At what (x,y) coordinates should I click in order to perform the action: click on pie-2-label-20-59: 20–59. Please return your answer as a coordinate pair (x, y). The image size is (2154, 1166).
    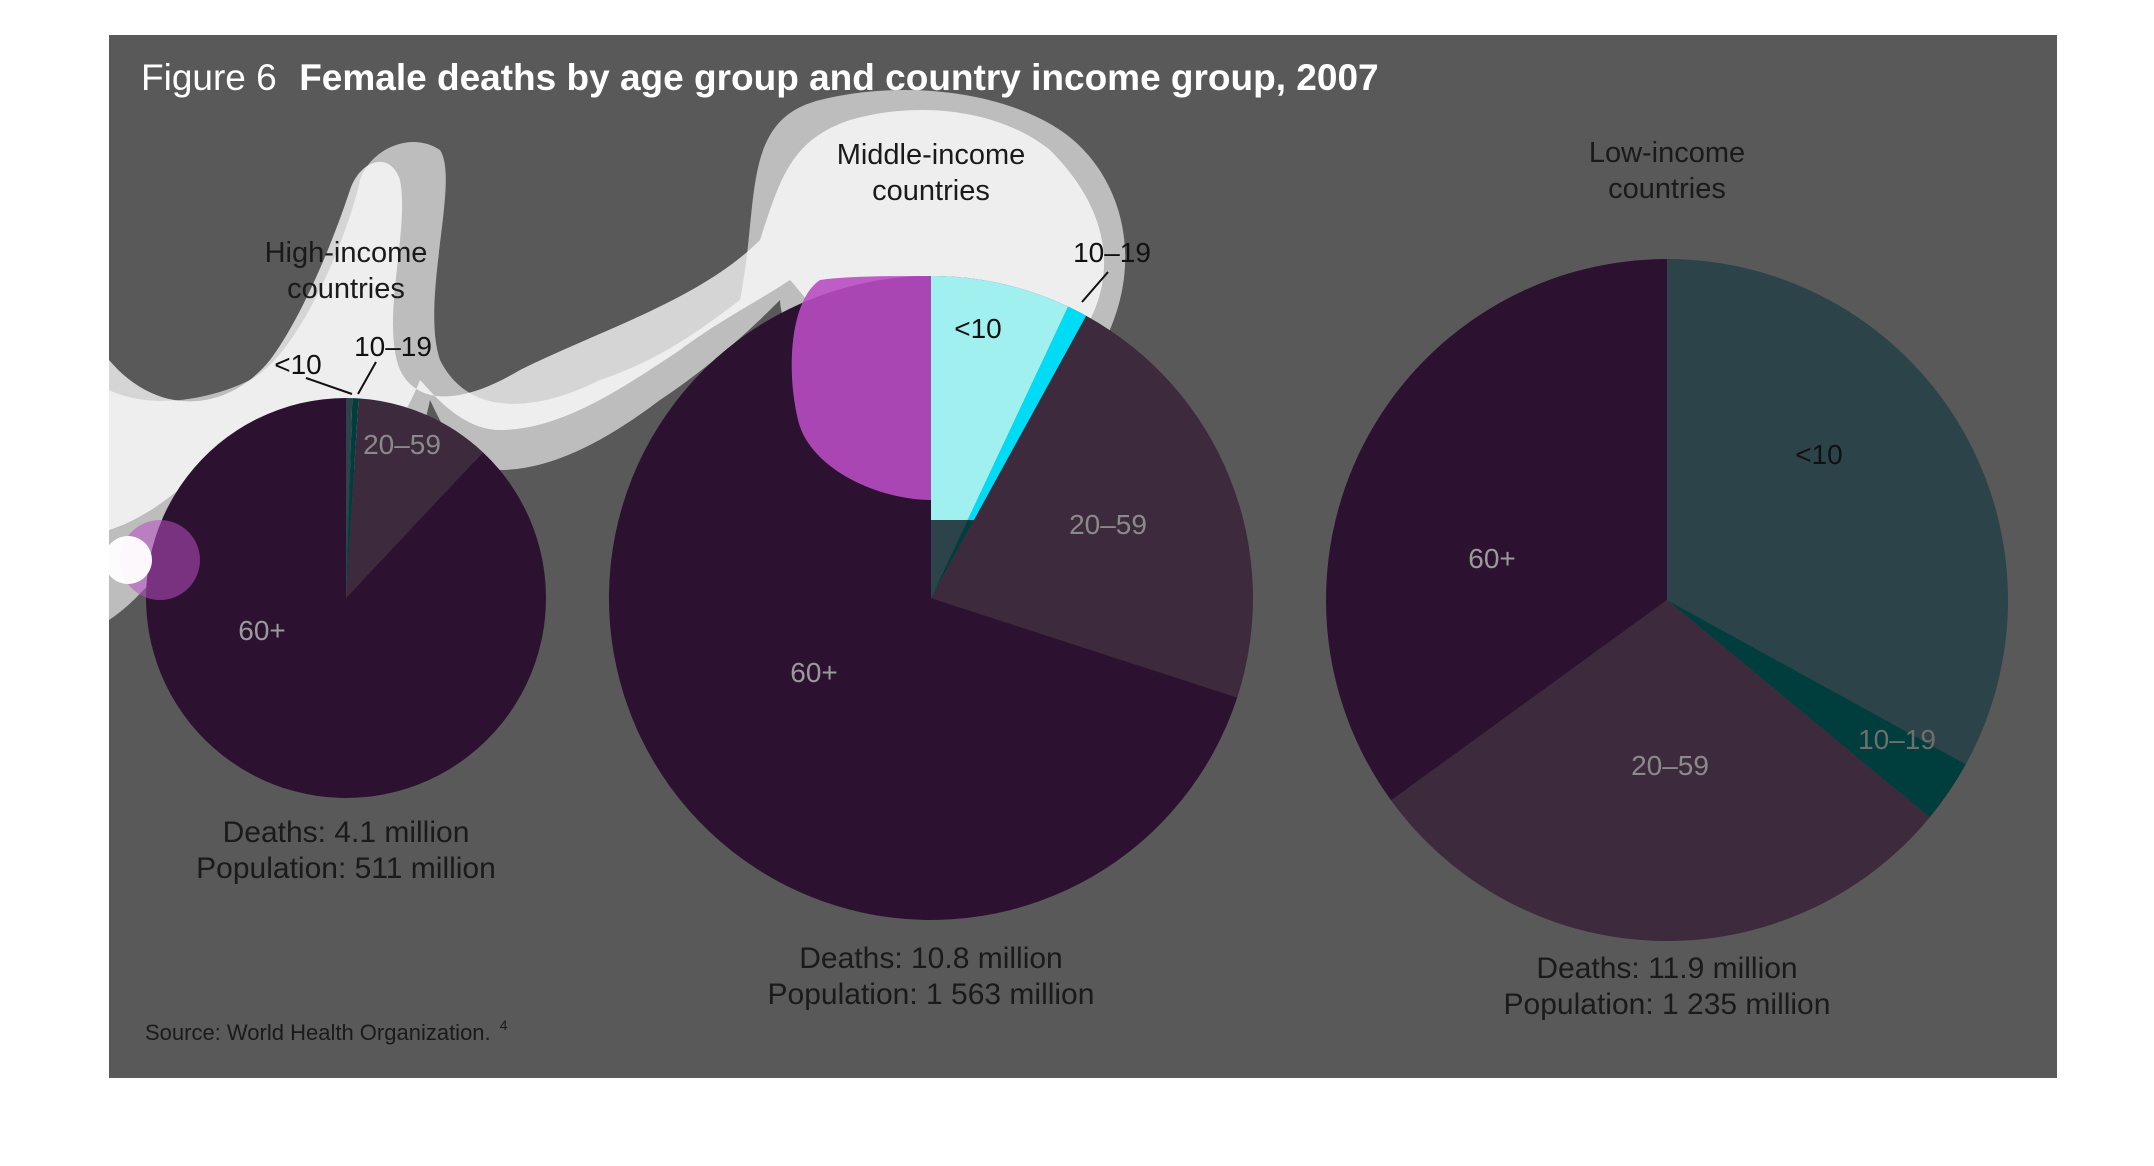
    Looking at the image, I should click on (1108, 524).